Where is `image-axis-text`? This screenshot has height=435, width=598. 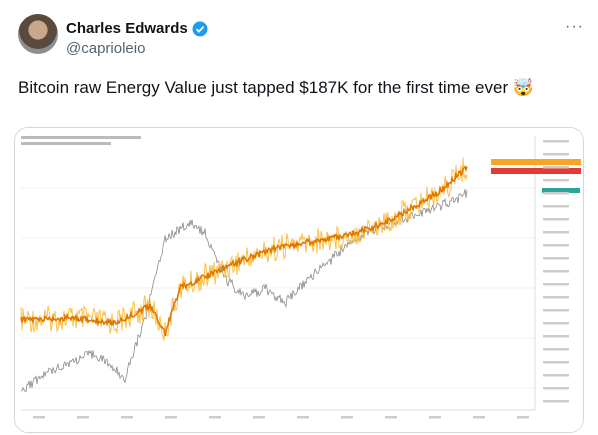
image-axis-text is located at coordinates (81, 140).